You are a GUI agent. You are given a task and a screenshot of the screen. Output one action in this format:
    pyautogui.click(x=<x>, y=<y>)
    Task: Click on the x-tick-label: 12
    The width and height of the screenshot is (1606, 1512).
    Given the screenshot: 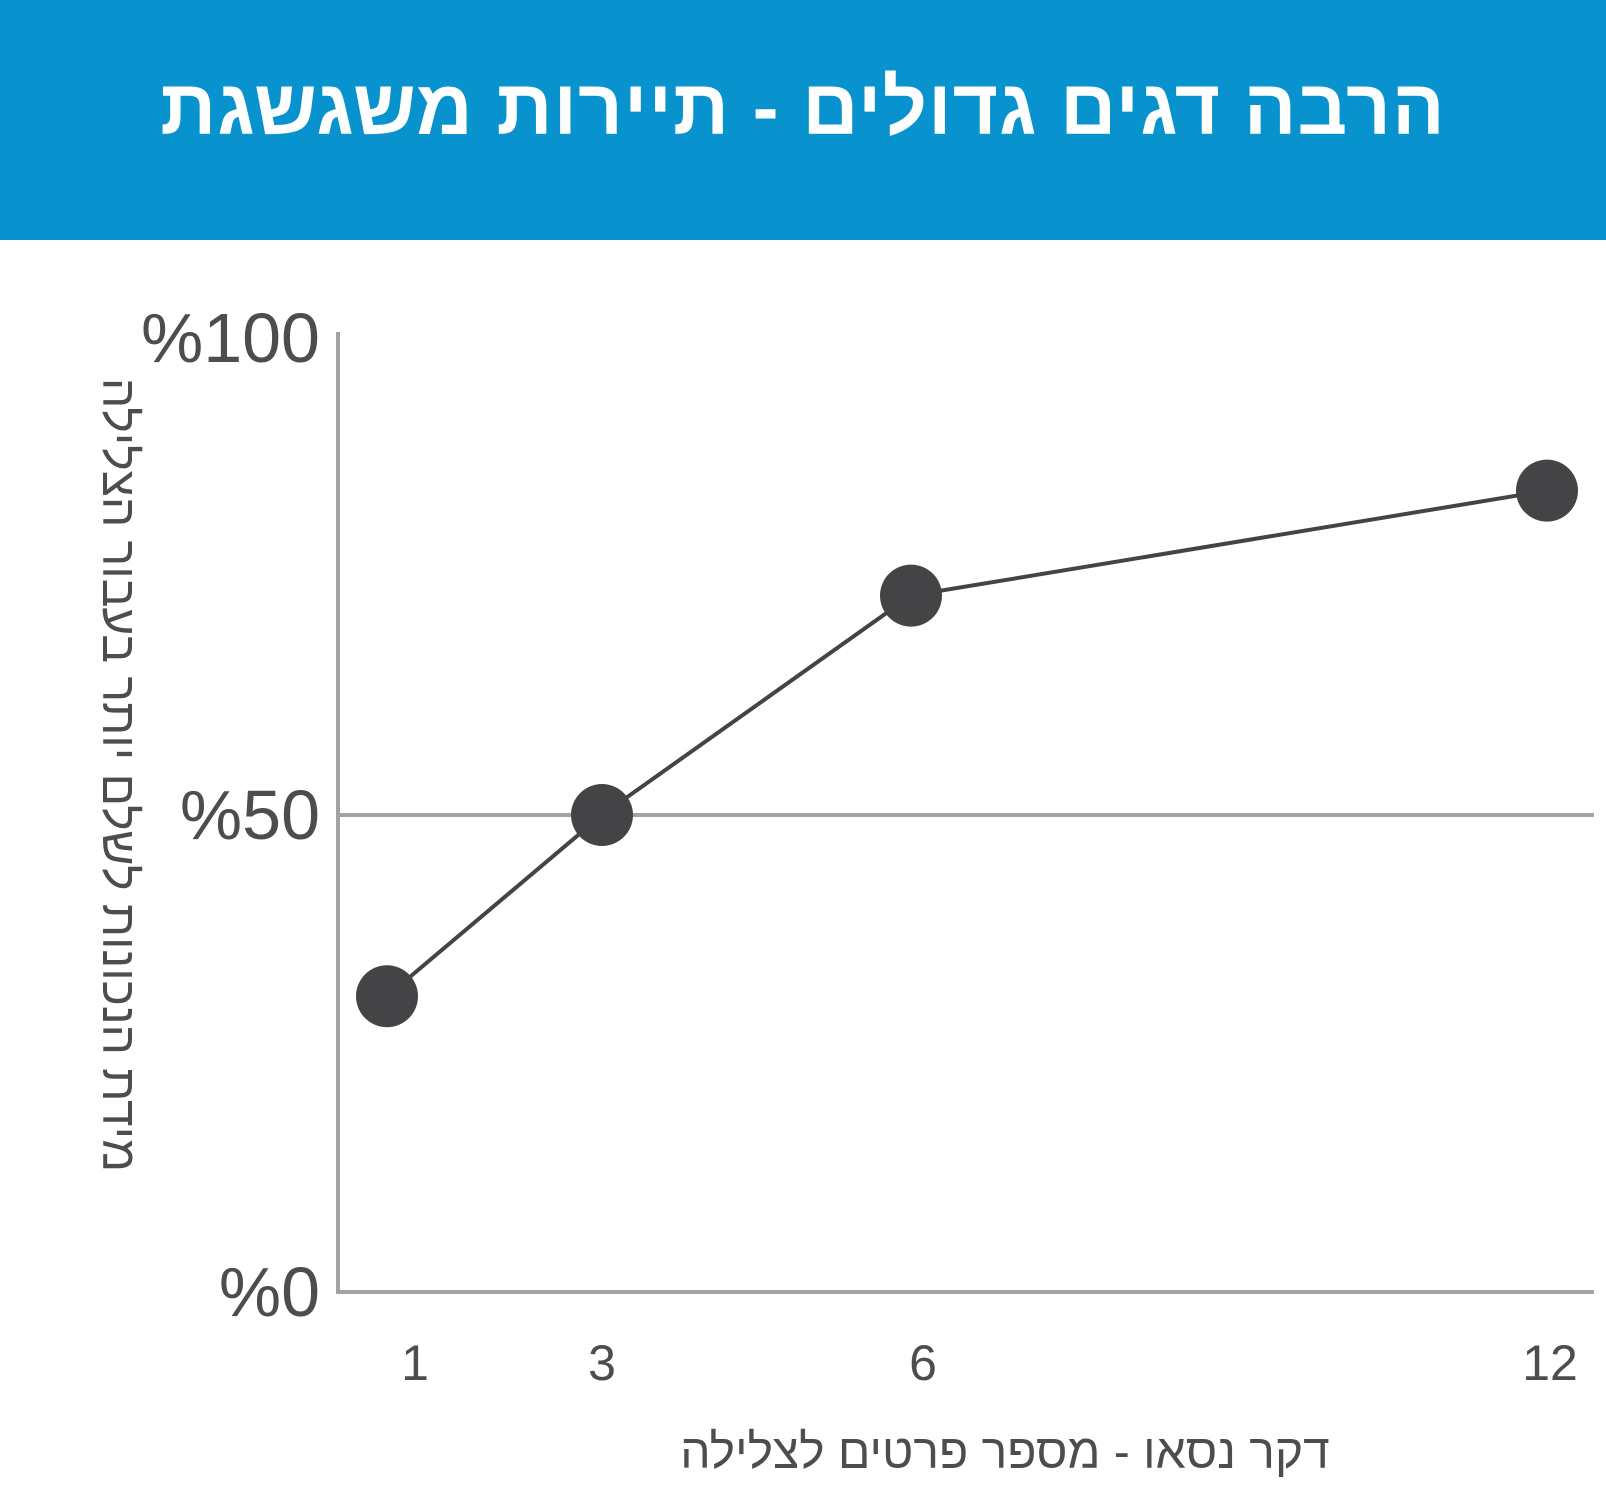 What is the action you would take?
    pyautogui.click(x=1550, y=1363)
    